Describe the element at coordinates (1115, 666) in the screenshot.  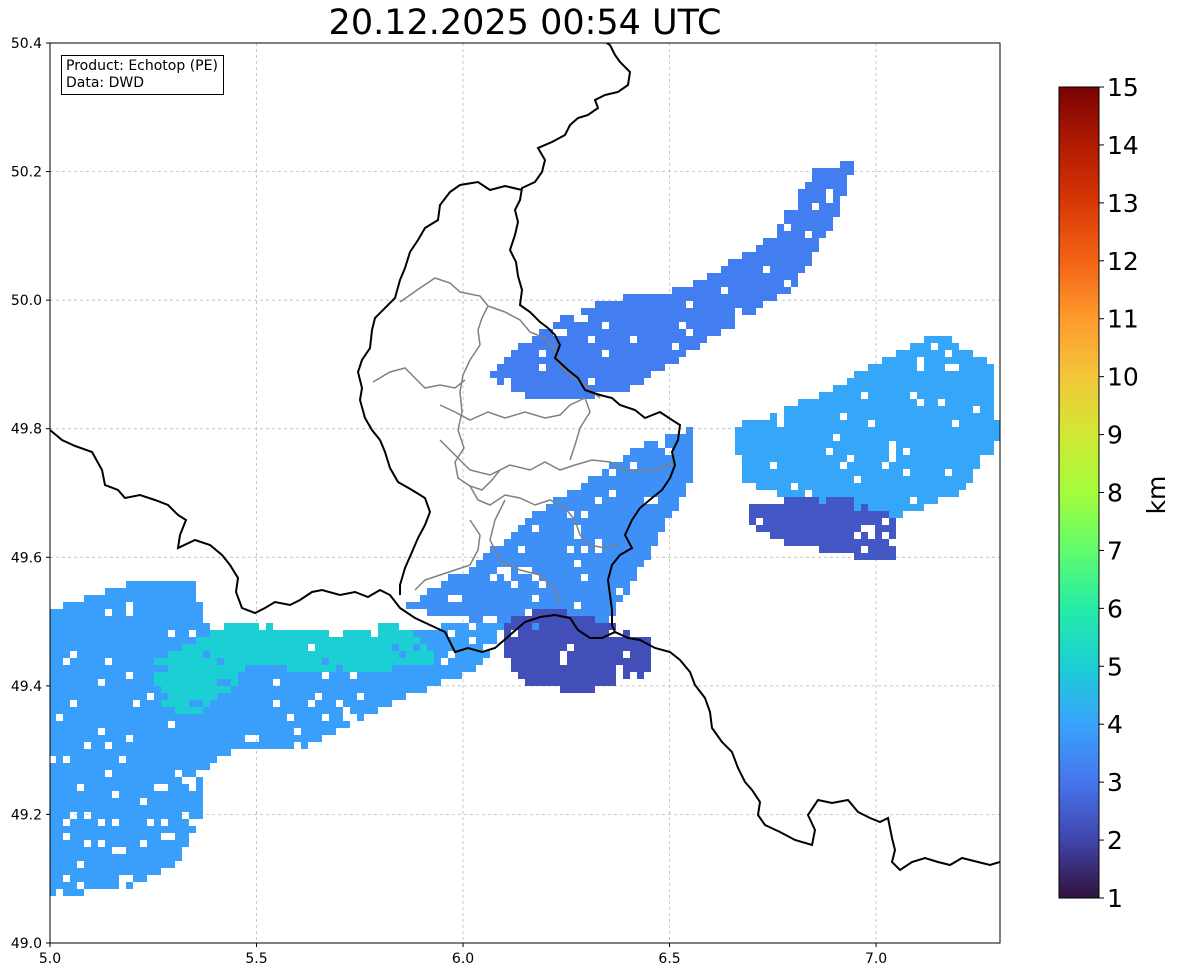
I see `colorbar-tick-label: 5` at that location.